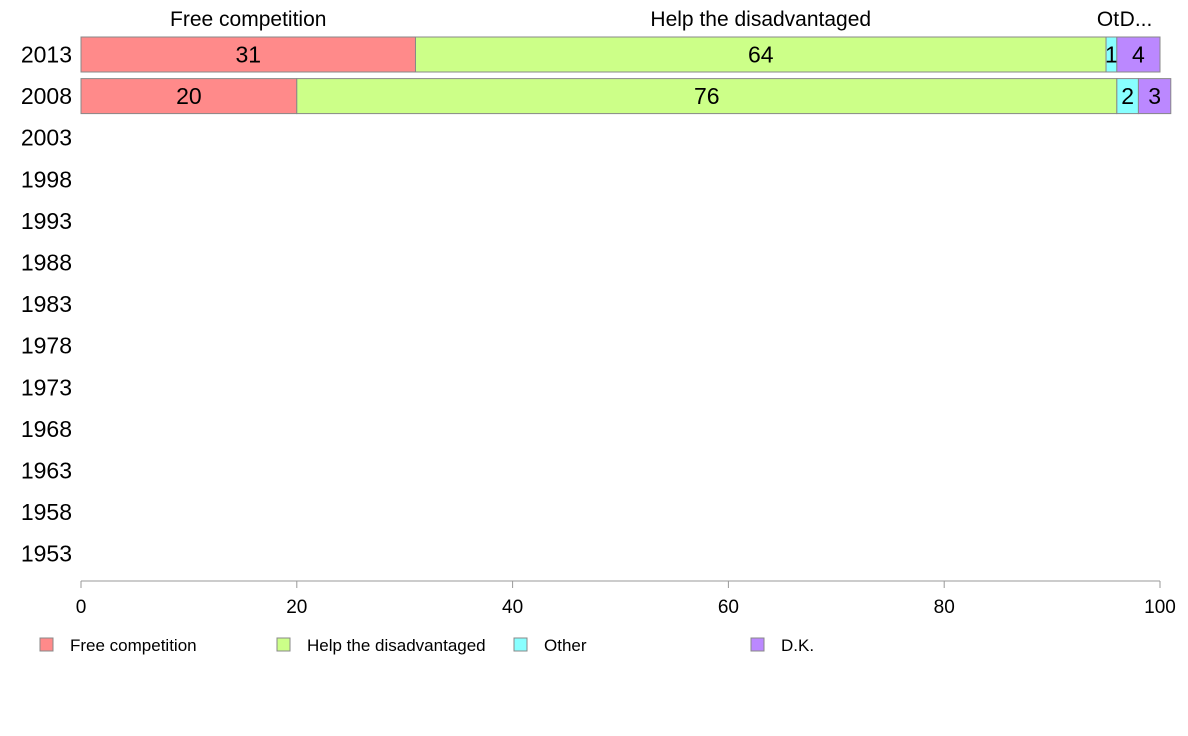 The height and width of the screenshot is (736, 1188). What do you see at coordinates (46, 346) in the screenshot?
I see `year-label: 1978` at bounding box center [46, 346].